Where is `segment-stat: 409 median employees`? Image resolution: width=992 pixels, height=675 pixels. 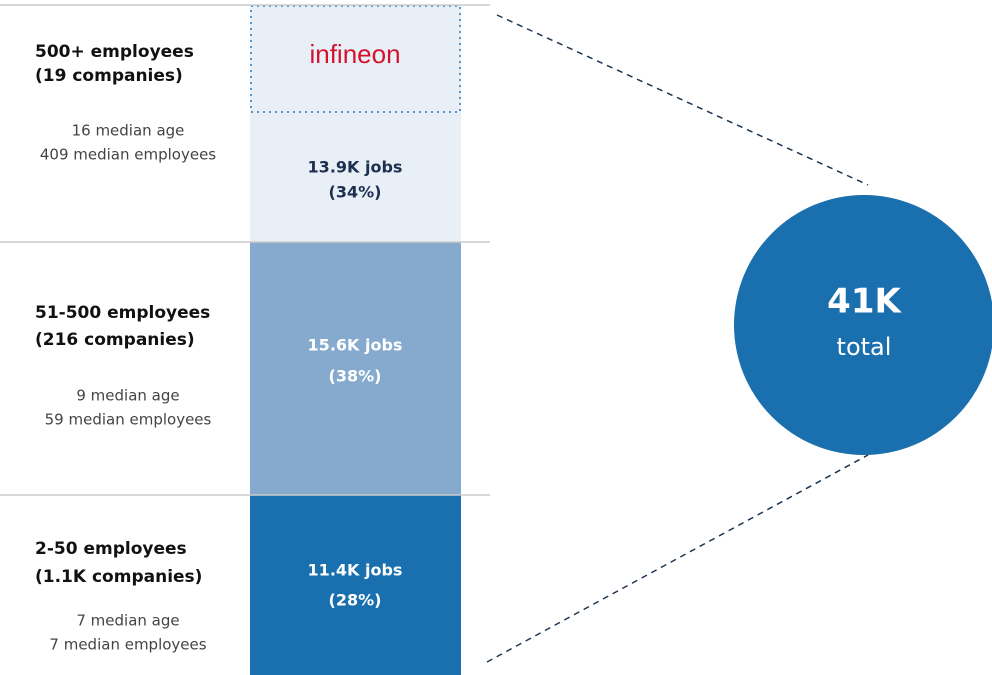 segment-stat: 409 median employees is located at coordinates (128, 155).